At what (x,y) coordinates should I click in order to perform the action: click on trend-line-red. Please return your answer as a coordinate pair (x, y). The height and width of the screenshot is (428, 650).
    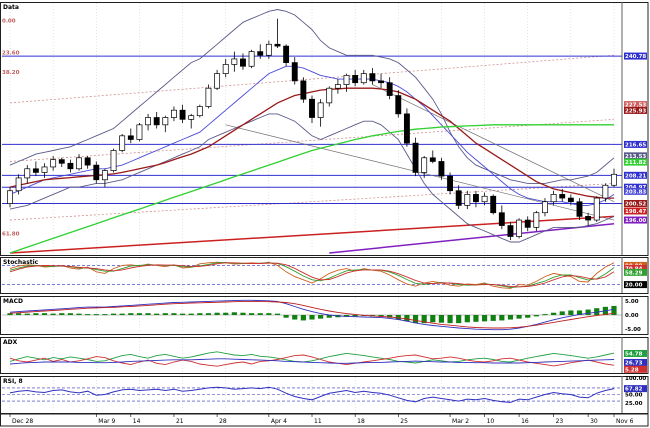
    Looking at the image, I should click on (312, 234).